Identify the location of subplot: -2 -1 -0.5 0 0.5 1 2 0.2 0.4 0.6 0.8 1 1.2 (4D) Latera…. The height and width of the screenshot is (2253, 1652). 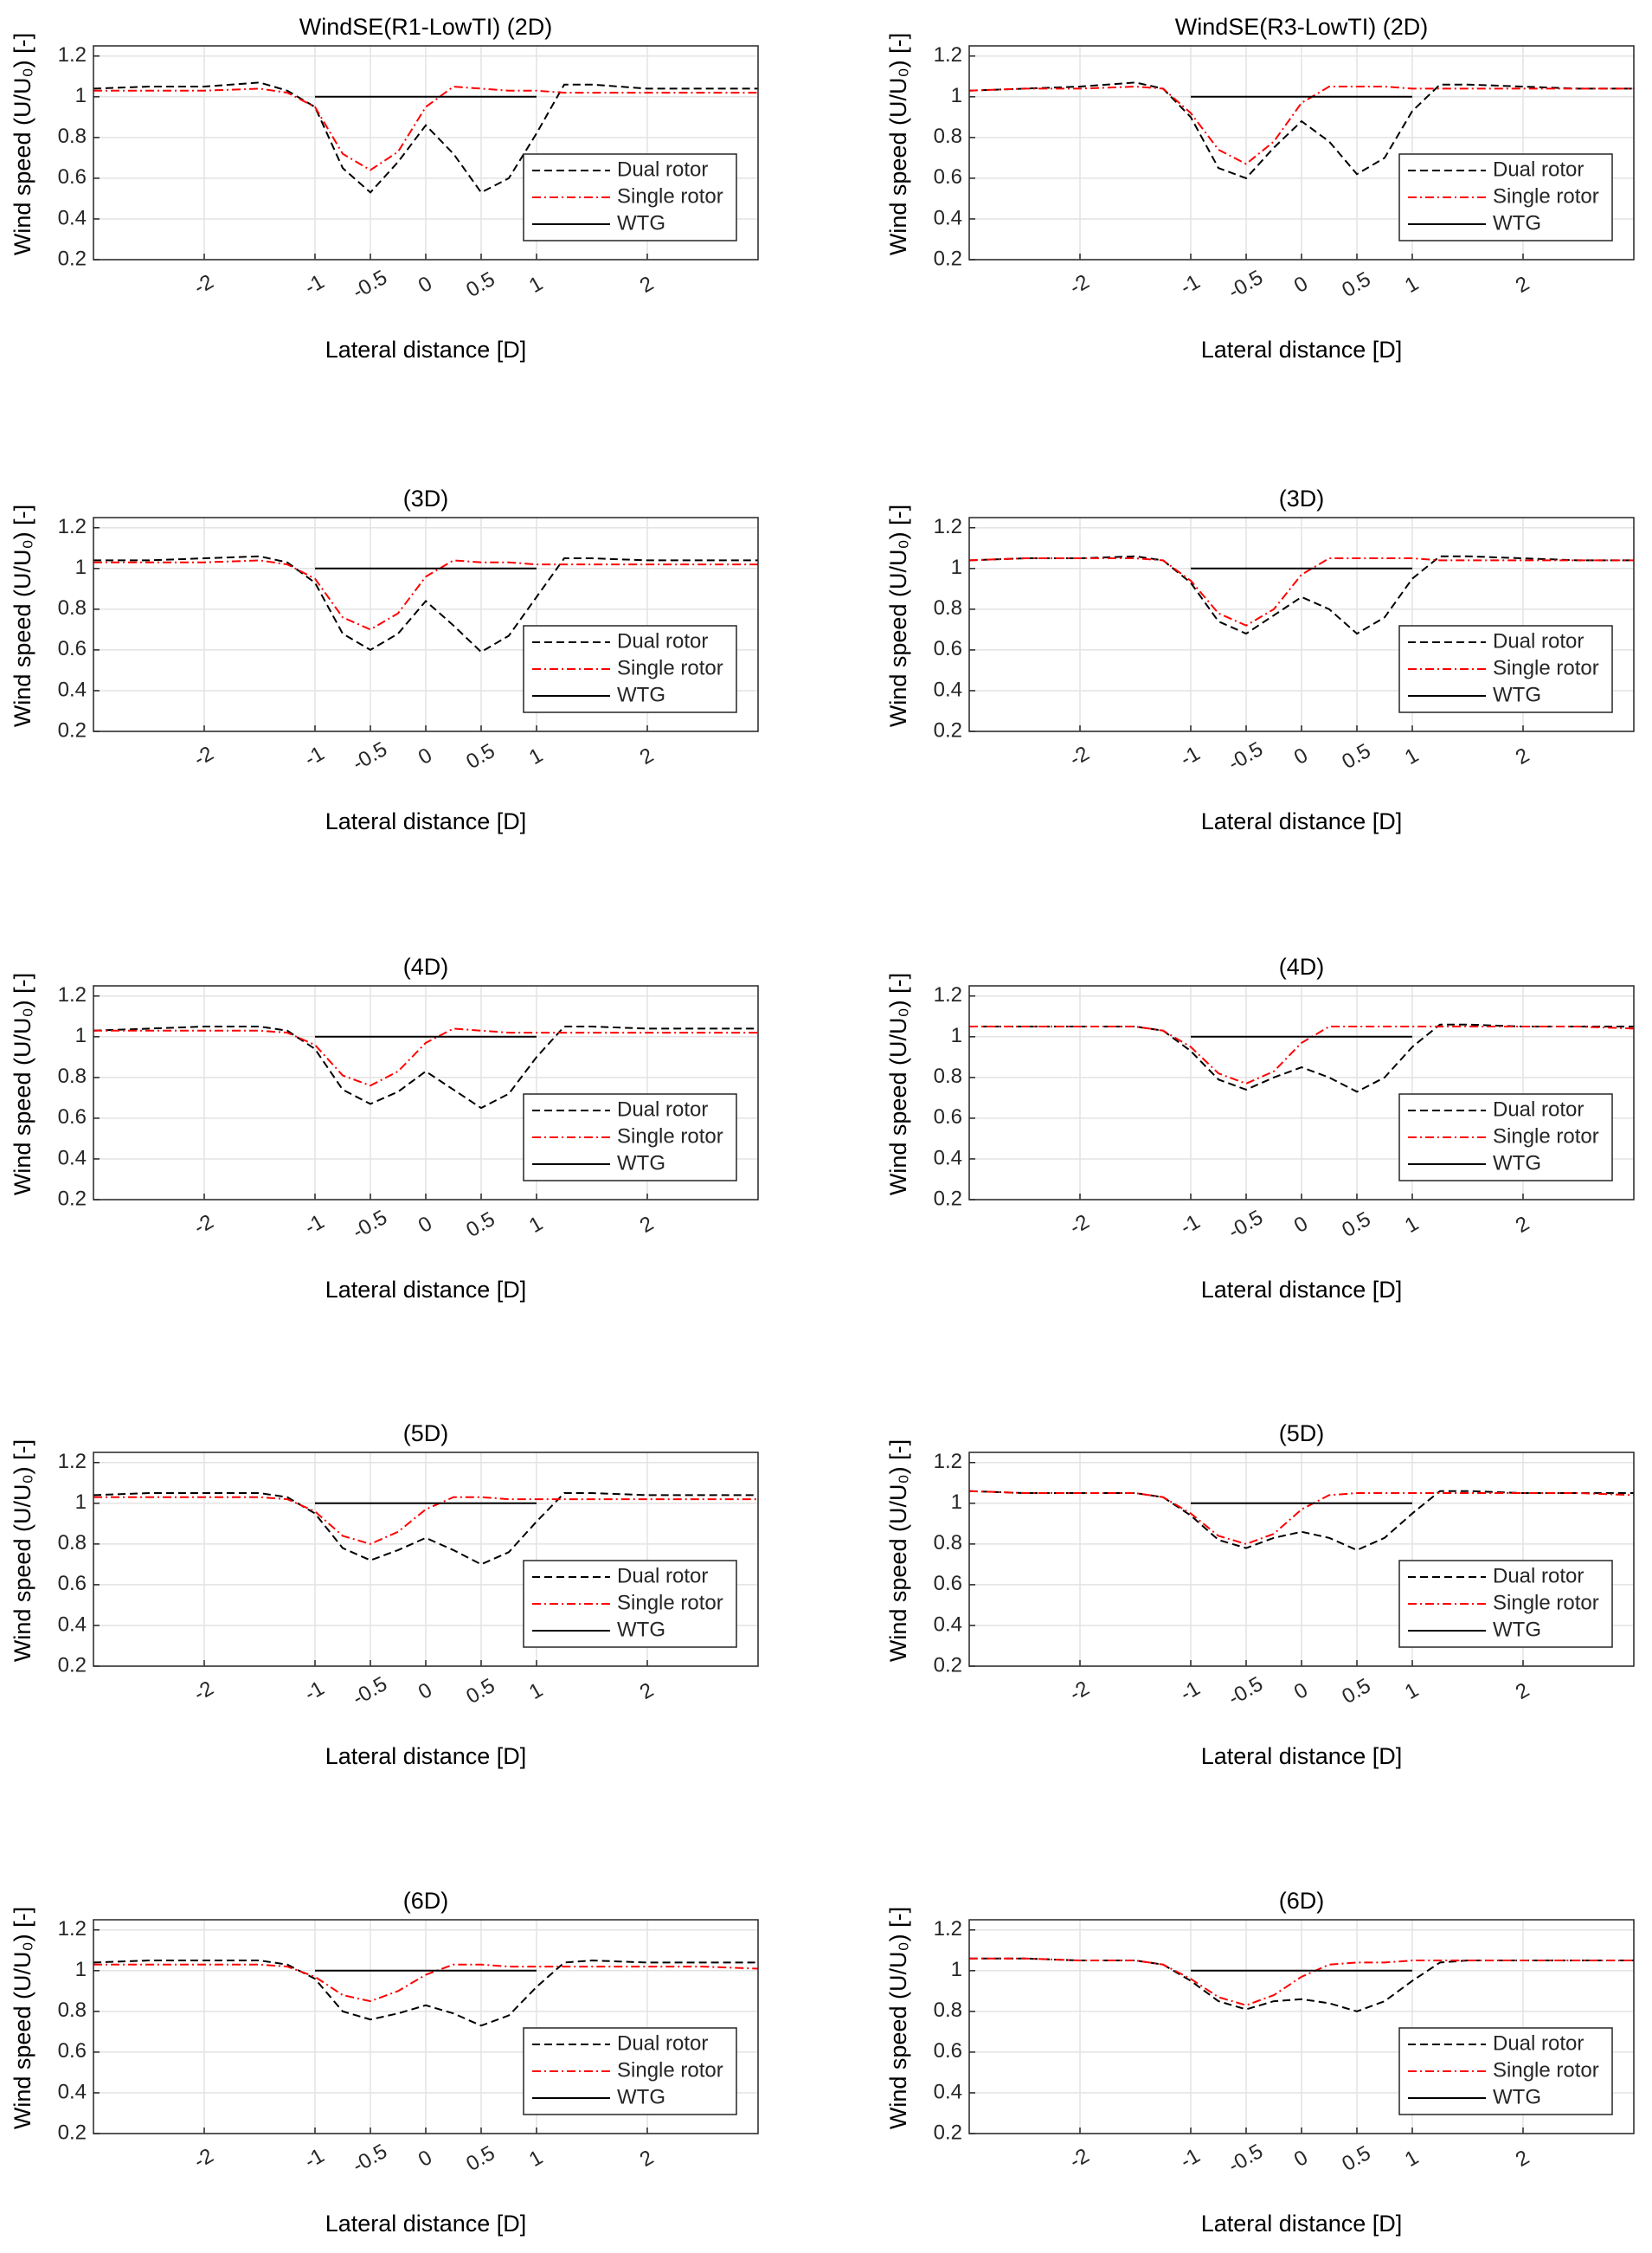
(384, 1128).